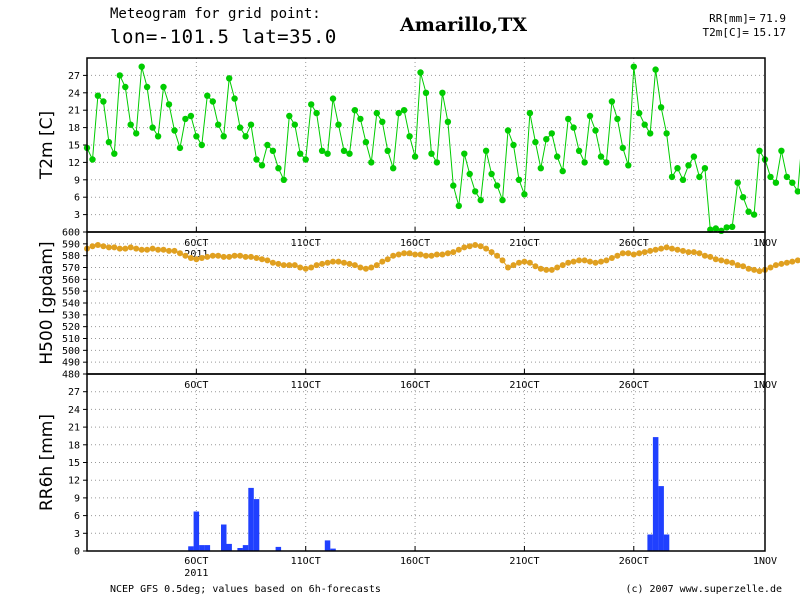 Image resolution: width=800 pixels, height=600 pixels. Describe the element at coordinates (71, 233) in the screenshot. I see `h500-panel-ytick-label: 600` at that location.